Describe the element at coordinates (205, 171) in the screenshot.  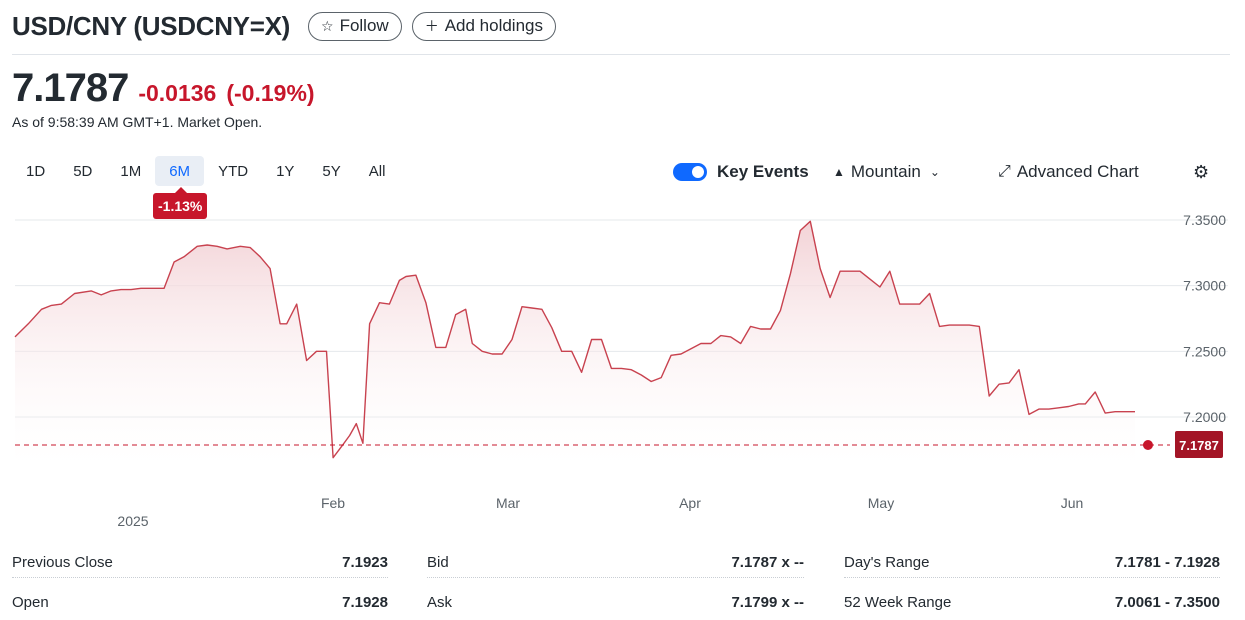
I see `range-tabs: 1D 5D 1M 6M YTD 1Y 5Y All` at that location.